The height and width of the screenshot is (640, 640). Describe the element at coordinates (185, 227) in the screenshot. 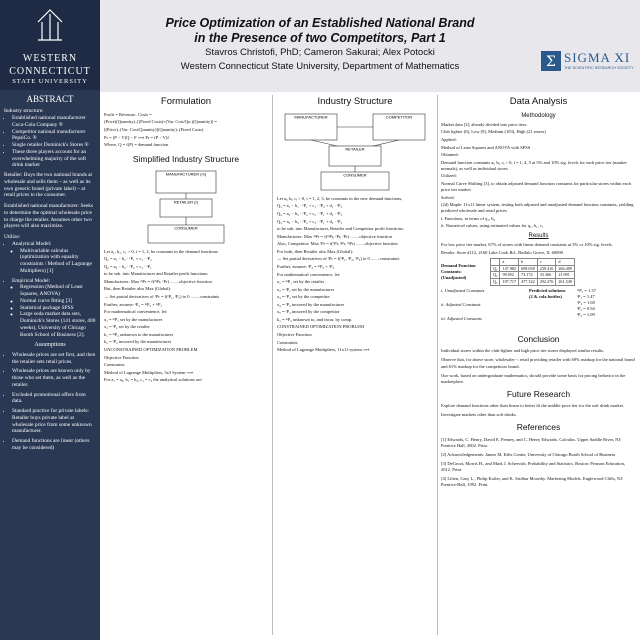

I see `diagram-label: CONSUMER` at that location.